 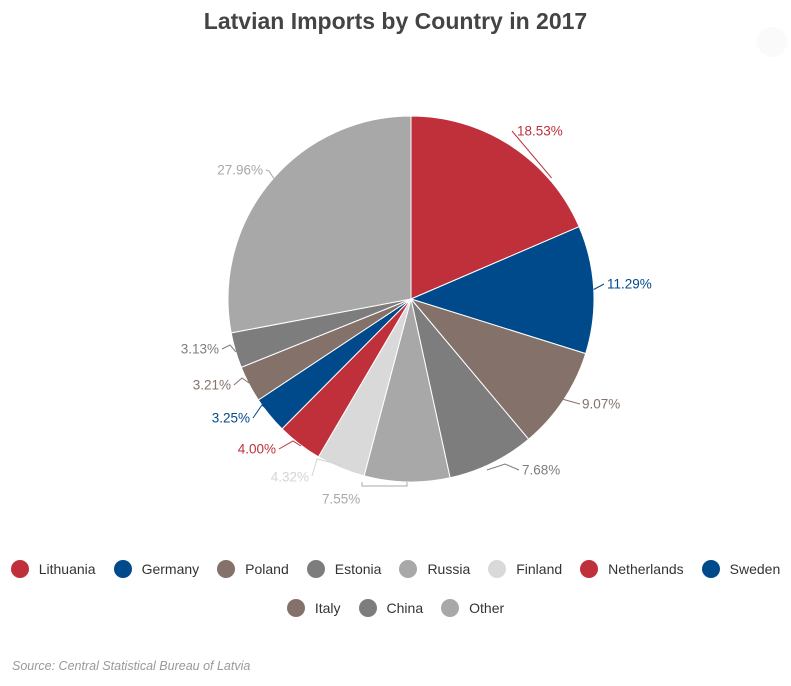 I want to click on connector-italy, so click(x=241, y=381).